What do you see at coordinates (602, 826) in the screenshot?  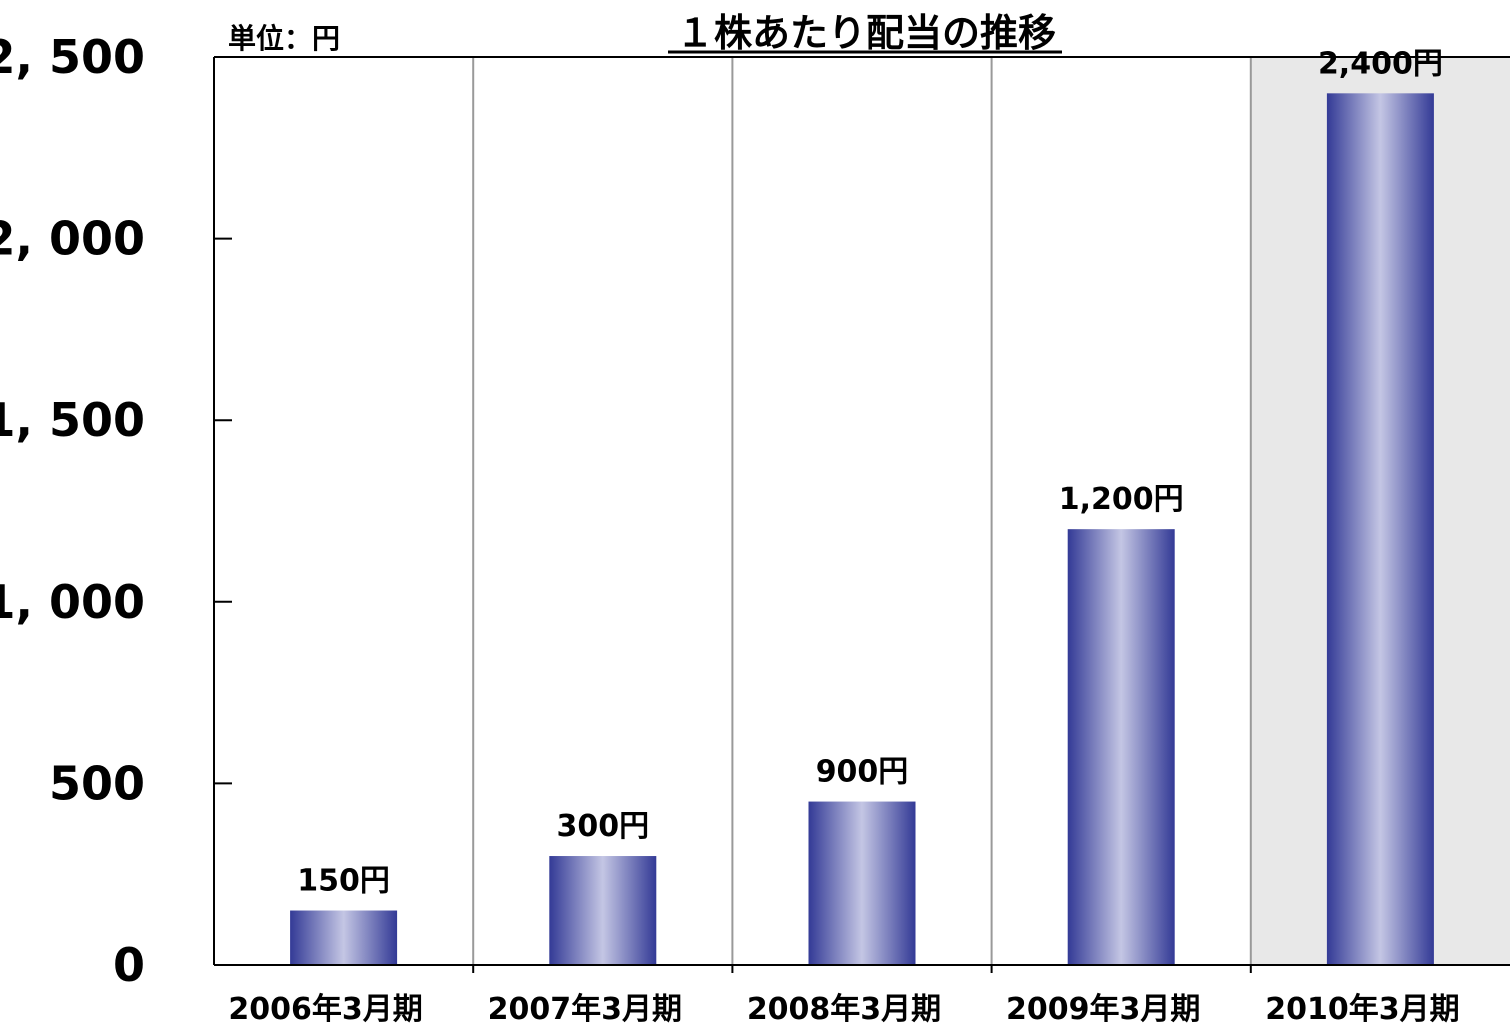 I see `data-label: 300円` at bounding box center [602, 826].